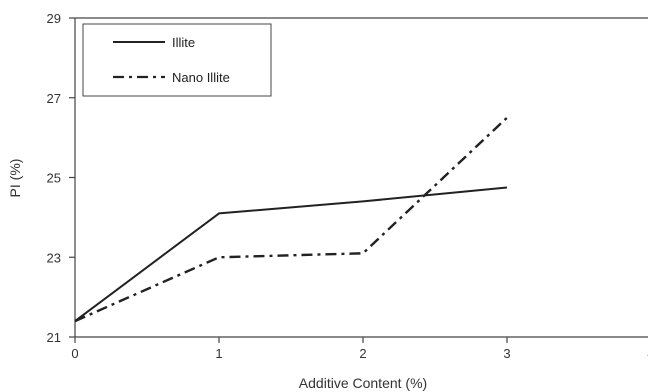  Describe the element at coordinates (54, 18) in the screenshot. I see `y-tick-label: 29` at that location.